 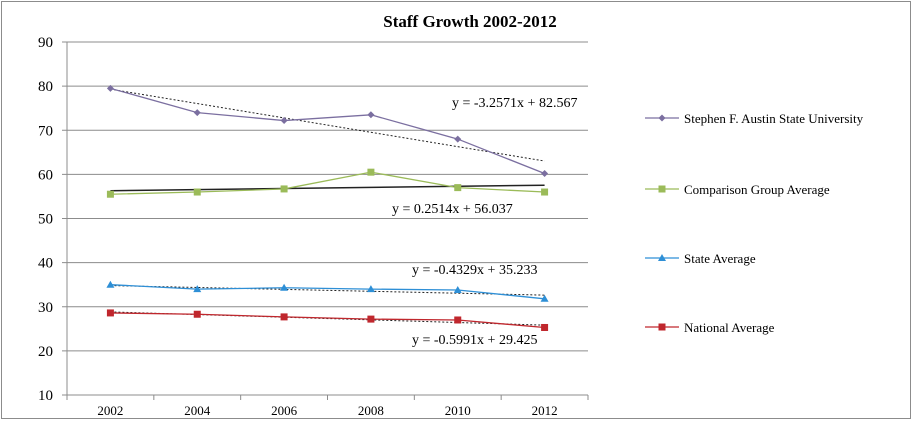 What do you see at coordinates (458, 410) in the screenshot?
I see `x-tick-label: 2010` at bounding box center [458, 410].